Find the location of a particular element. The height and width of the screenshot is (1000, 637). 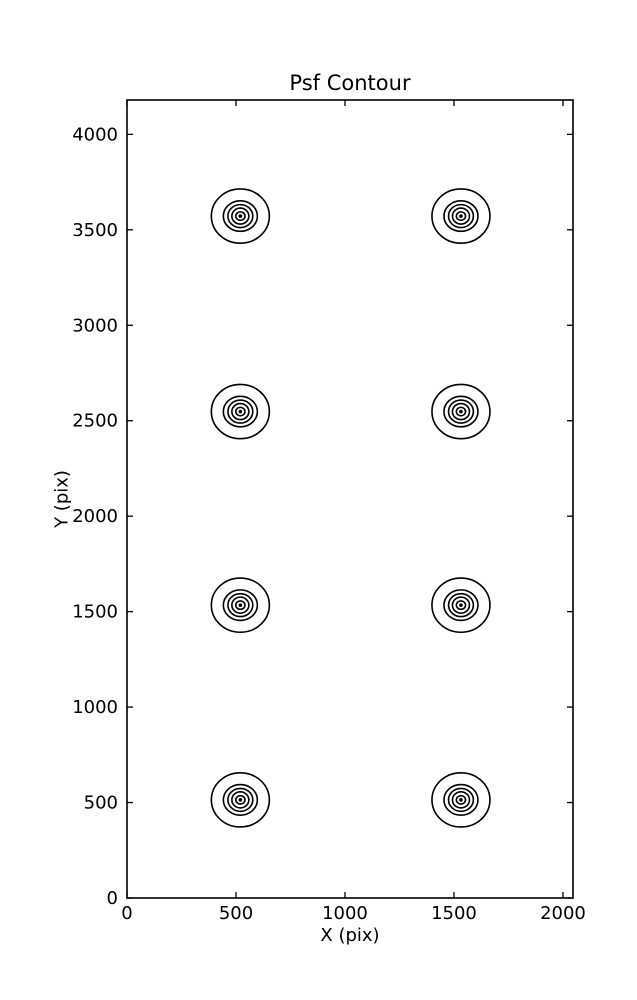

y-tick-label: 1000 is located at coordinates (95, 707).